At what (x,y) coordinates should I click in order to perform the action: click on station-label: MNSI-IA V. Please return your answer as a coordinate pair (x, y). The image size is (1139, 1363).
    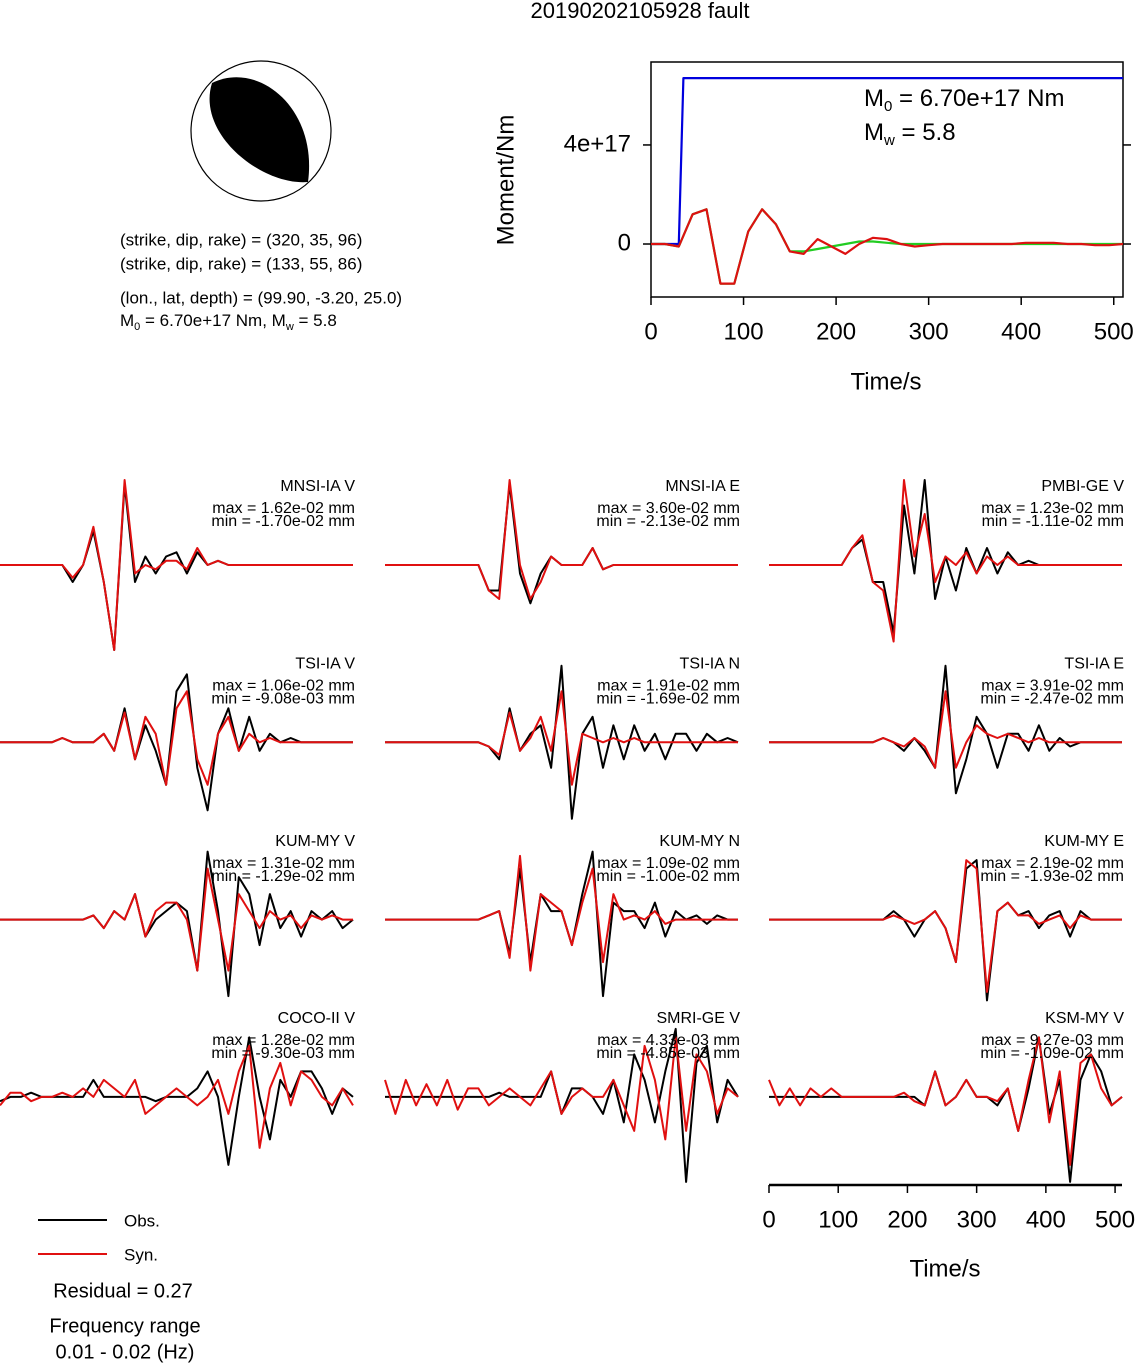
    Looking at the image, I should click on (317, 486).